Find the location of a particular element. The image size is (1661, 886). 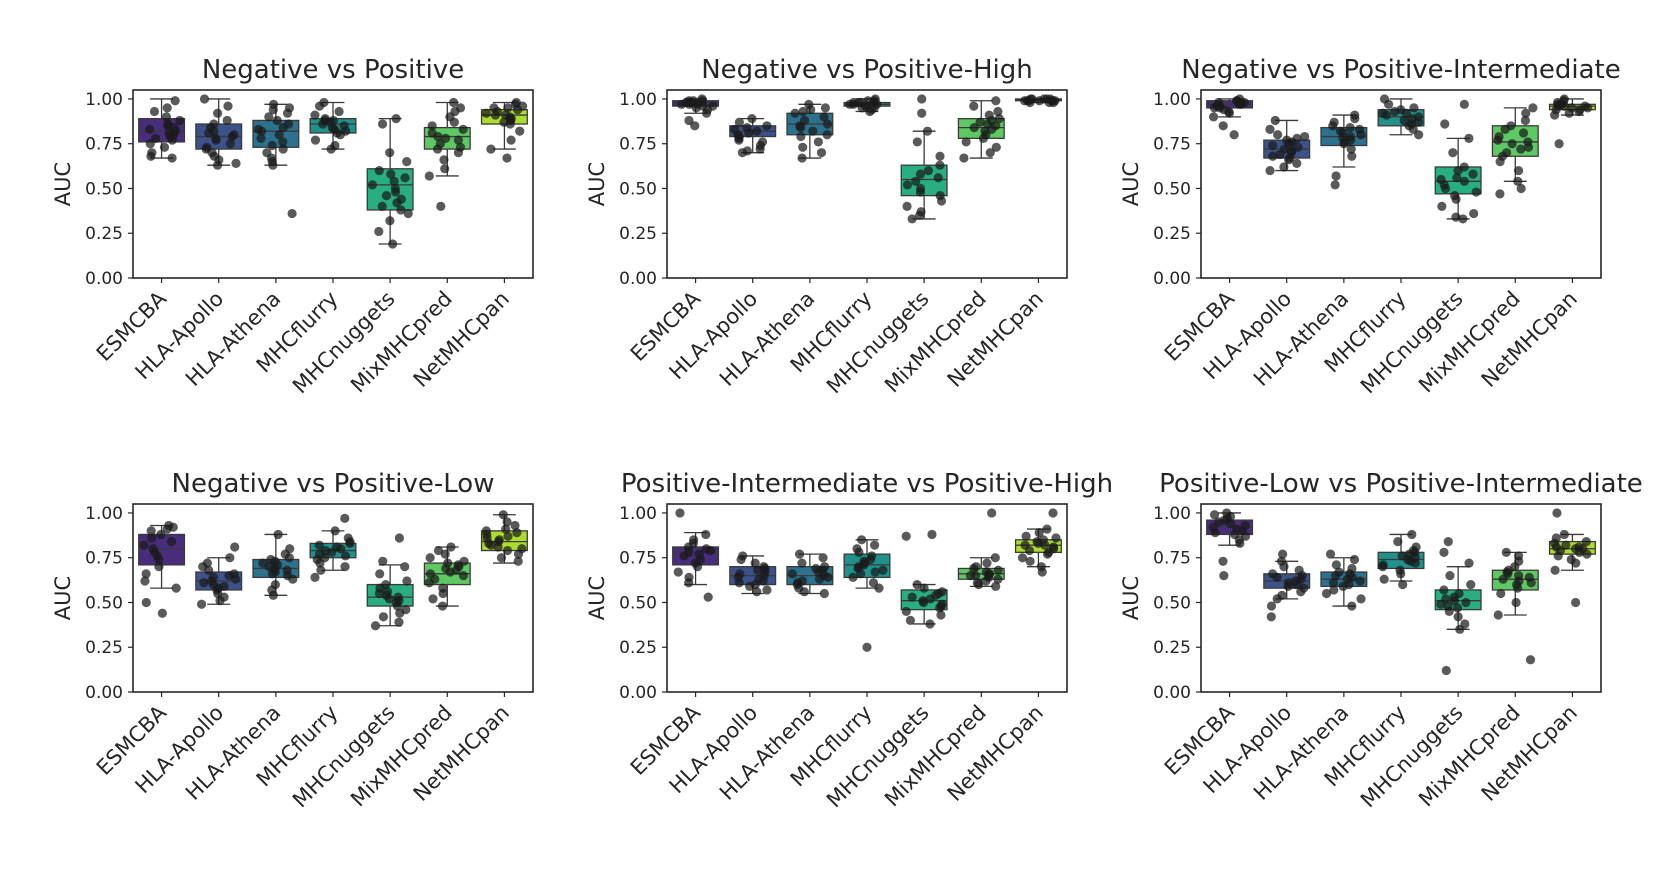

panel-title: Negative vs Positive is located at coordinates (333, 70).